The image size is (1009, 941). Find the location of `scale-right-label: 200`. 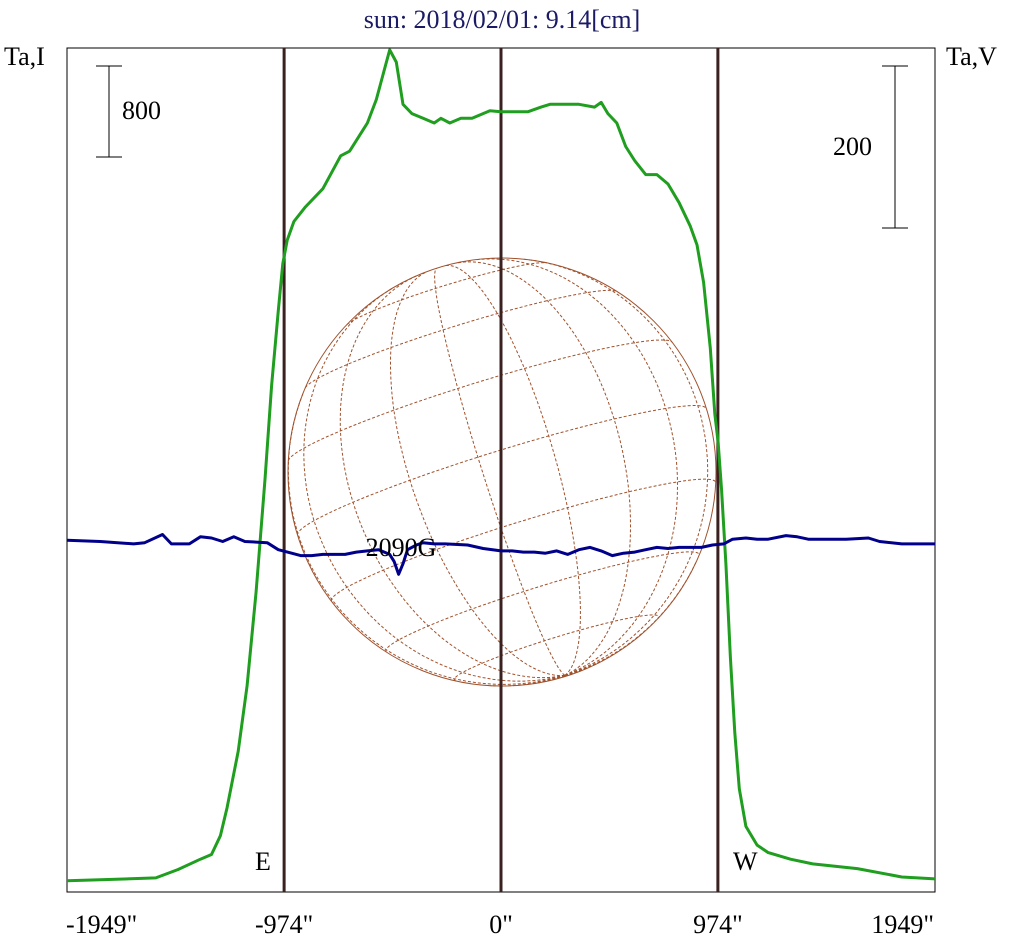

scale-right-label: 200 is located at coordinates (852, 146).